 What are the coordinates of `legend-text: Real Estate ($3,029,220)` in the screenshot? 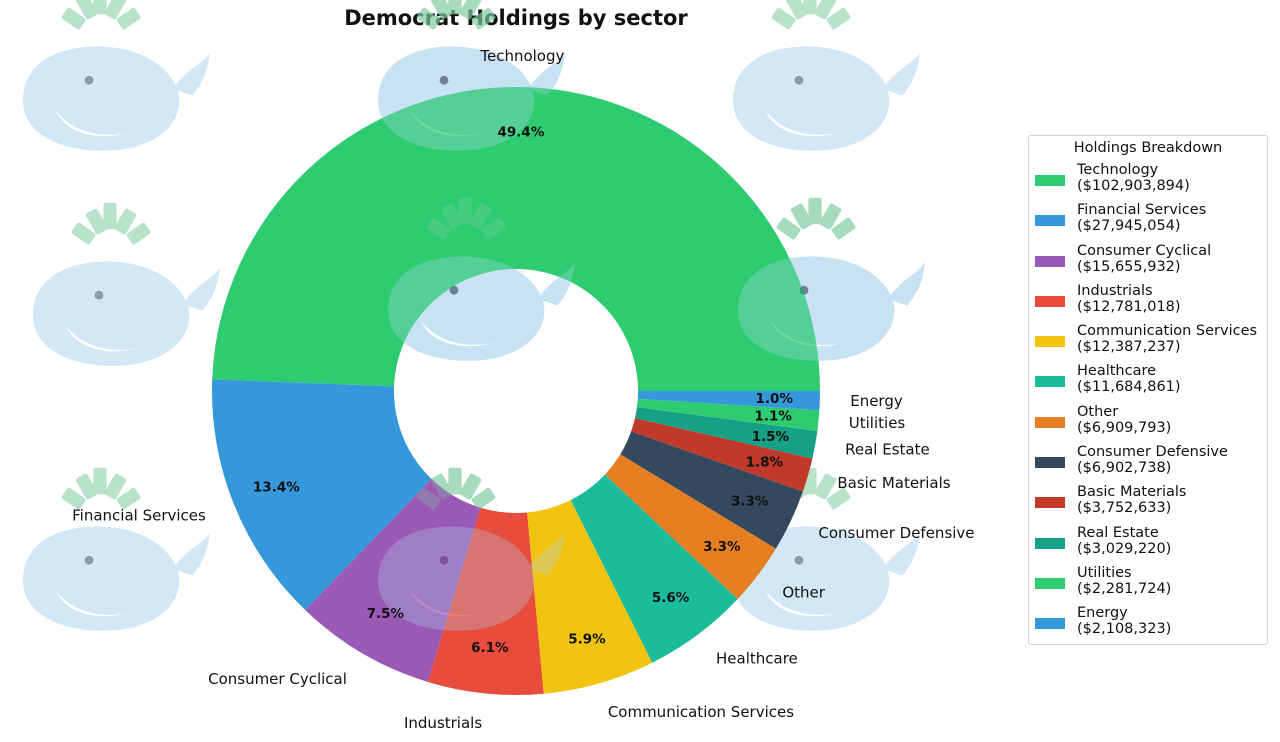 It's located at (1124, 541).